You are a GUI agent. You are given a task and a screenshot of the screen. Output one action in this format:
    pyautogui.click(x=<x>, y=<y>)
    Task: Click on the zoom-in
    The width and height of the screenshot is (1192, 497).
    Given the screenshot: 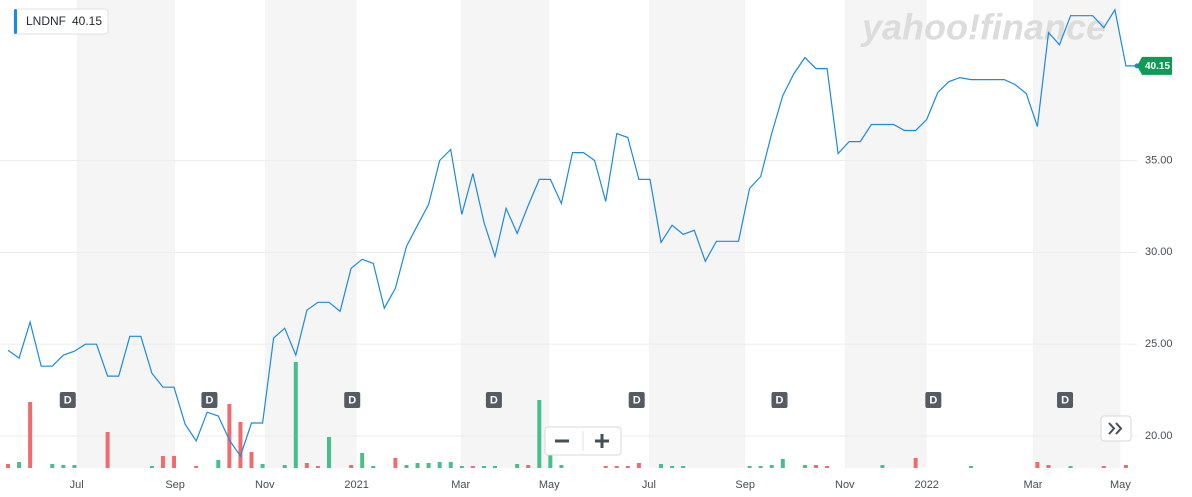 What is the action you would take?
    pyautogui.click(x=602, y=441)
    